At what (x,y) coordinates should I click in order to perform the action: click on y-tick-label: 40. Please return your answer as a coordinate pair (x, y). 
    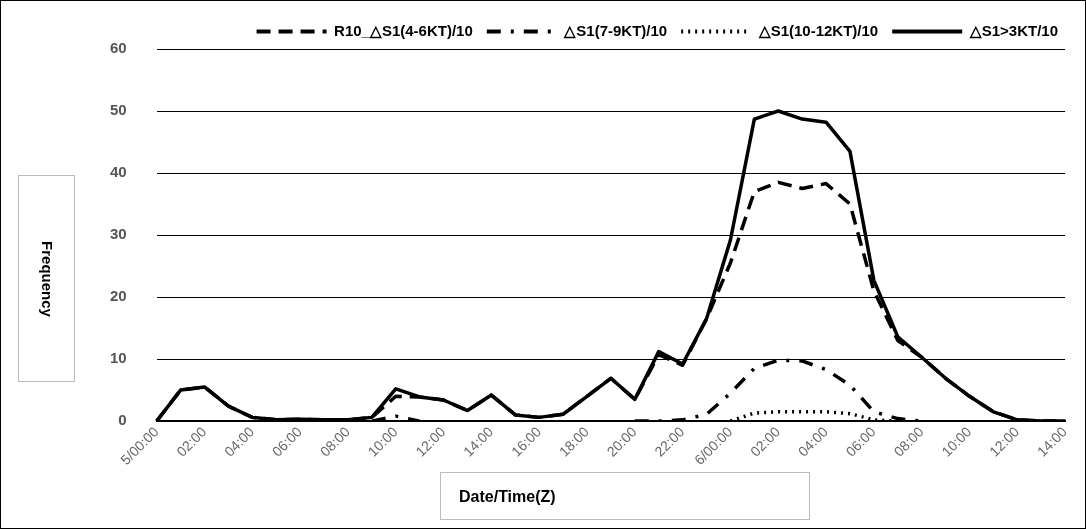
    Looking at the image, I should click on (118, 172).